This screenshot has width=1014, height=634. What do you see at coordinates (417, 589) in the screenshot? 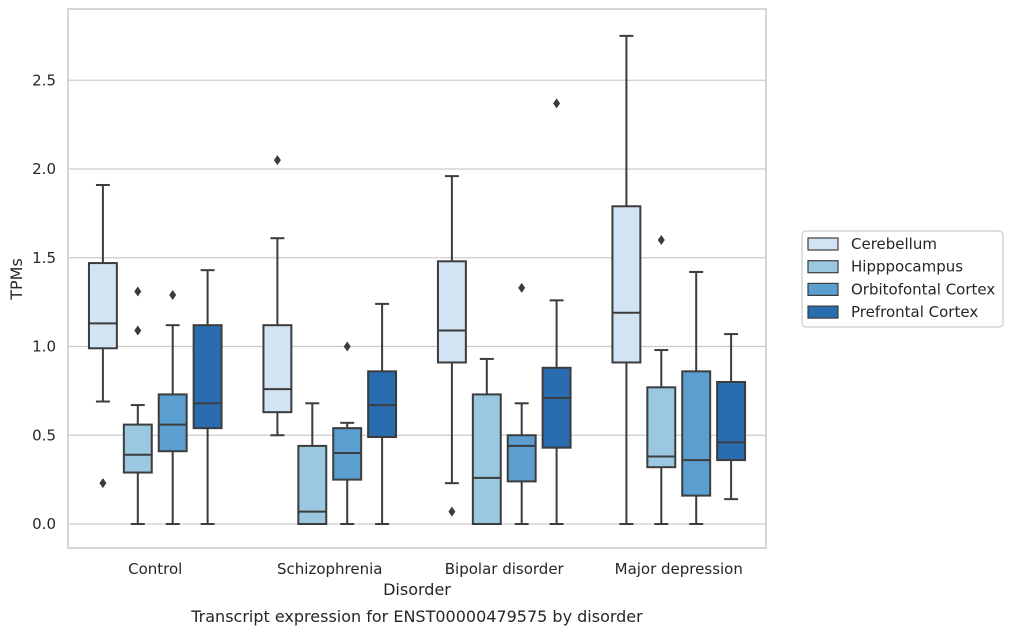
I see `x-axis-label: Disorder` at bounding box center [417, 589].